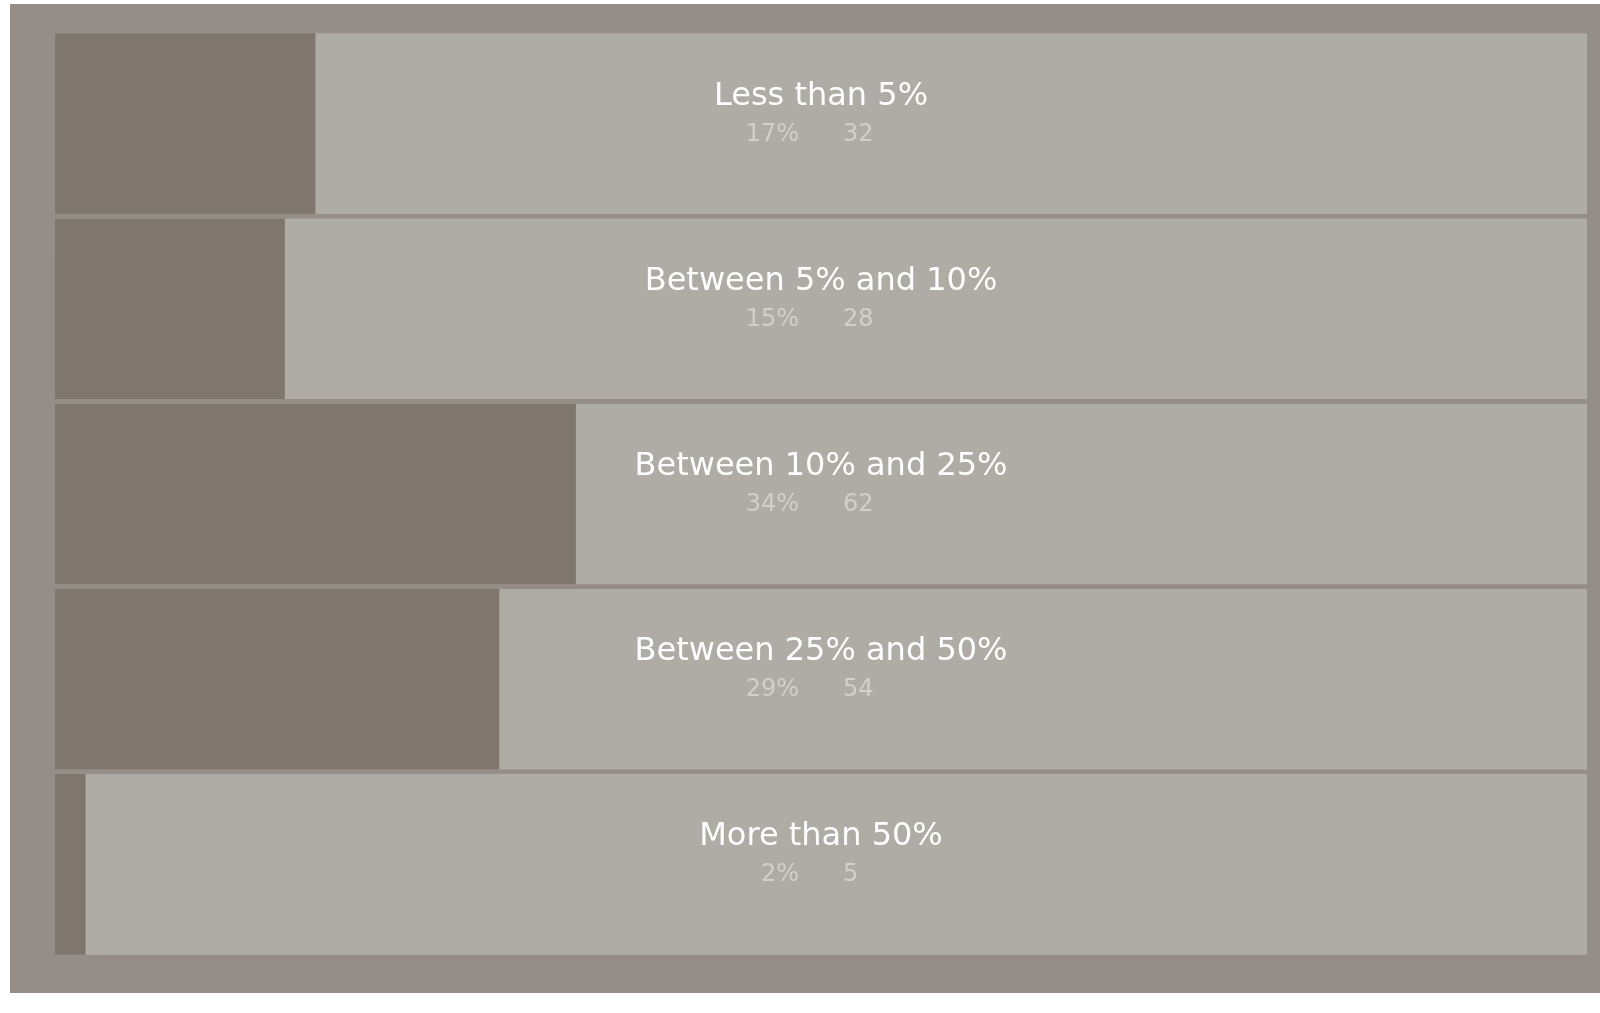 The width and height of the screenshot is (1600, 1013). Describe the element at coordinates (821, 464) in the screenshot. I see `y-tick-label: Between 10% and 25%` at that location.